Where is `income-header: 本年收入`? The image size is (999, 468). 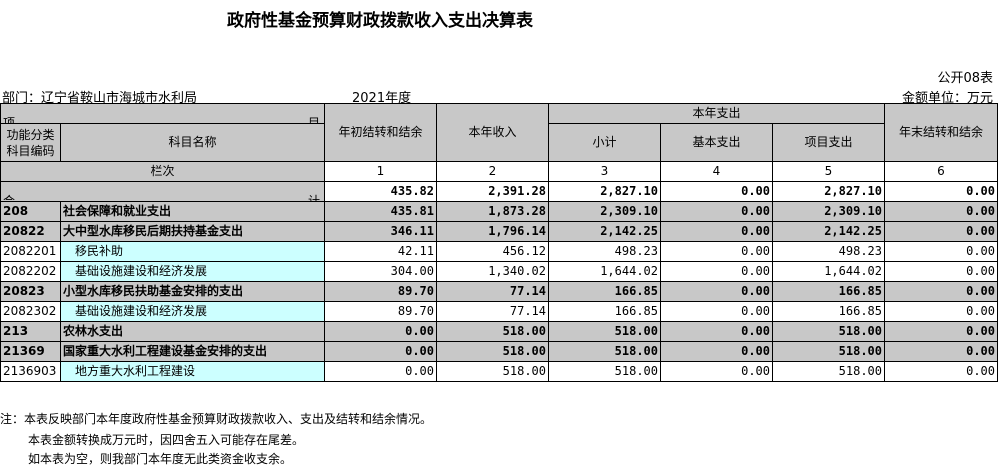 income-header: 本年收入 is located at coordinates (492, 132).